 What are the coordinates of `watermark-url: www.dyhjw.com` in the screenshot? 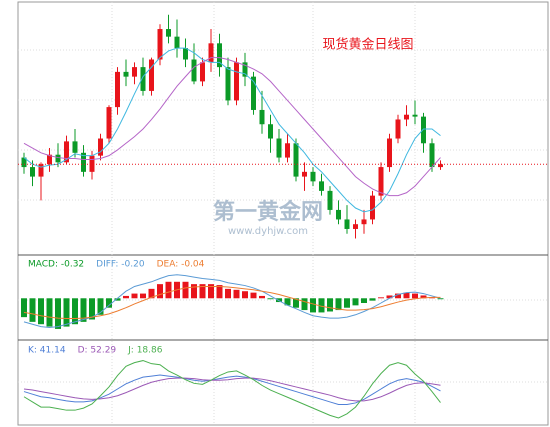 It's located at (268, 231).